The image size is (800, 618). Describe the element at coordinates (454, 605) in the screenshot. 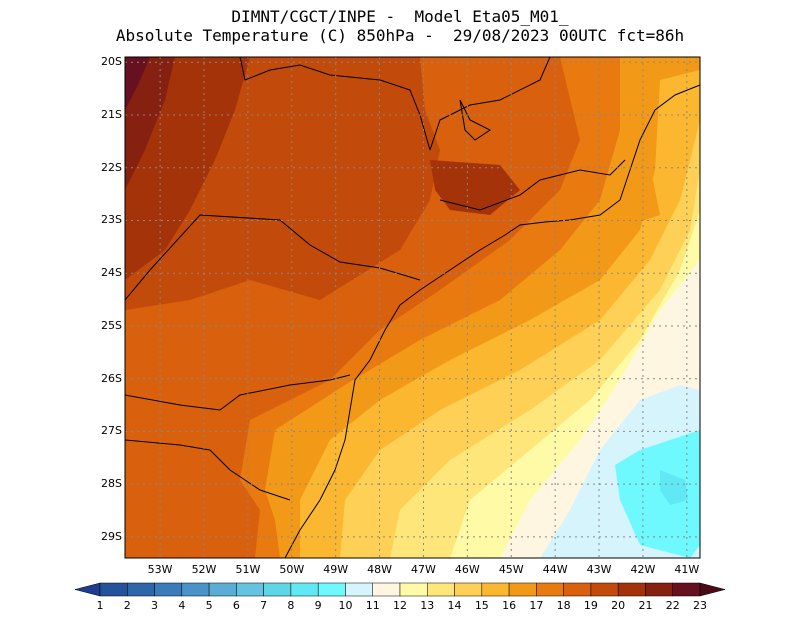

I see `colorbar-label: 14` at that location.